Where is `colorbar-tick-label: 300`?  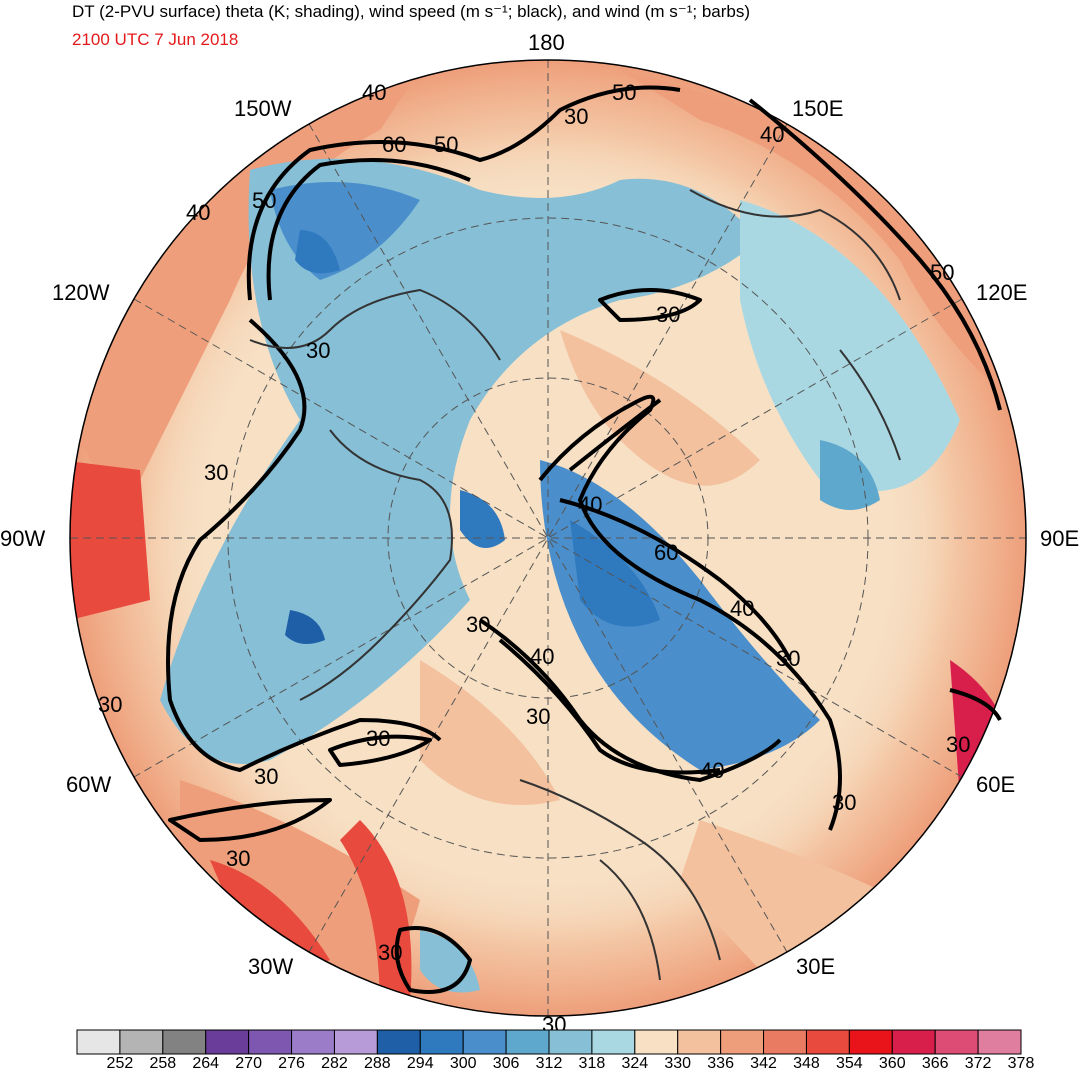 colorbar-tick-label: 300 is located at coordinates (463, 1063).